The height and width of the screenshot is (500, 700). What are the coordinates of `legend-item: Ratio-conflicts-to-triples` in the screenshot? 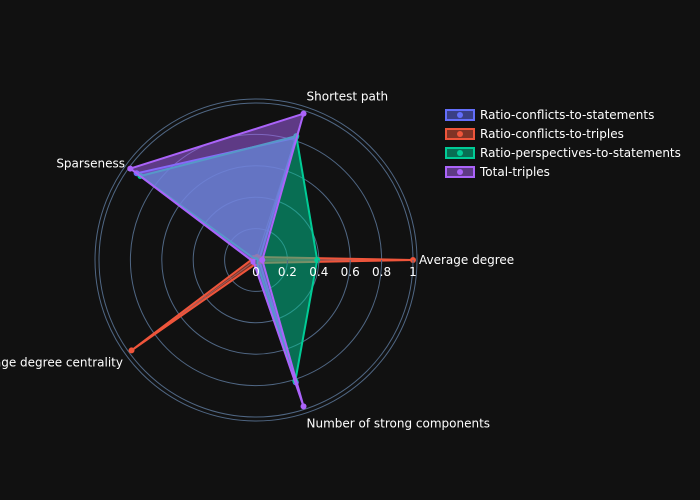 It's located at (534, 134).